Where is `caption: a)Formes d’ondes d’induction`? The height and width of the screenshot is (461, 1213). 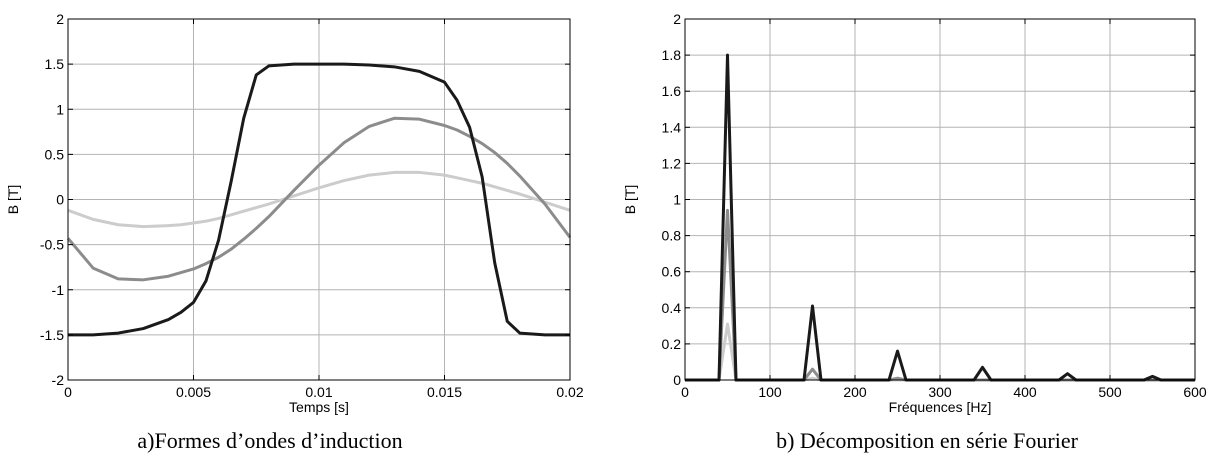
caption: a)Formes d’ondes d’induction is located at coordinates (269, 440).